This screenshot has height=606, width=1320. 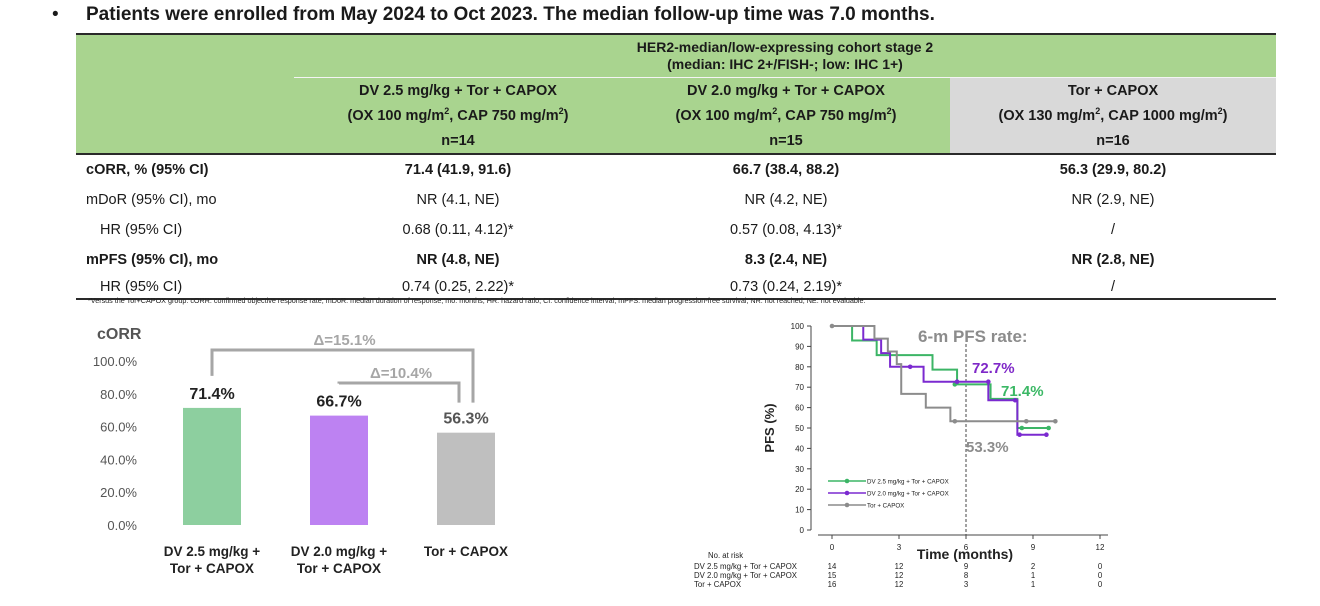 What do you see at coordinates (122, 525) in the screenshot?
I see `y-tick-label: 0.0%` at bounding box center [122, 525].